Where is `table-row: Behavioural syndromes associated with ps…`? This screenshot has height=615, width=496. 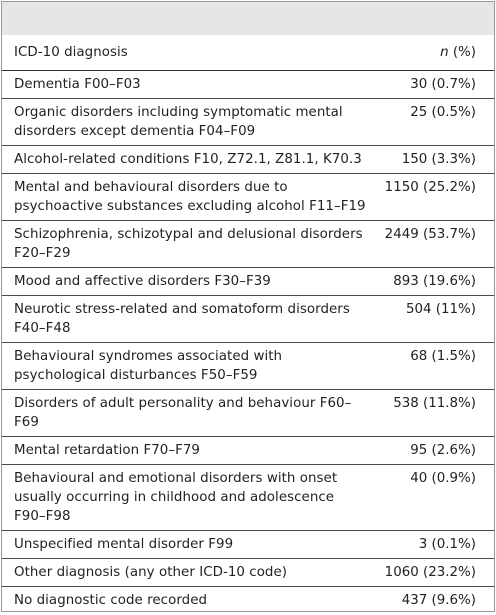 table-row: Behavioural syndromes associated with ps… is located at coordinates (248, 366).